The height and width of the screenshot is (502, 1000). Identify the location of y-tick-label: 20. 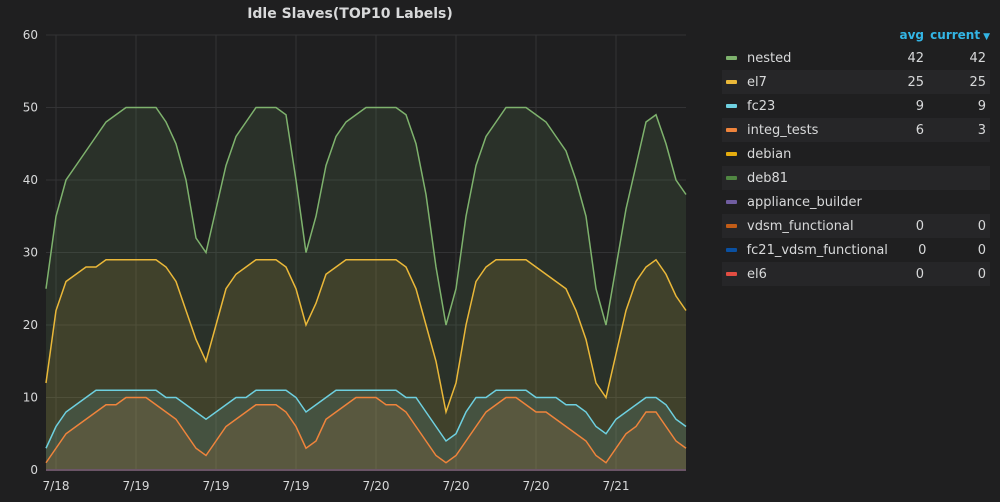
(30, 325).